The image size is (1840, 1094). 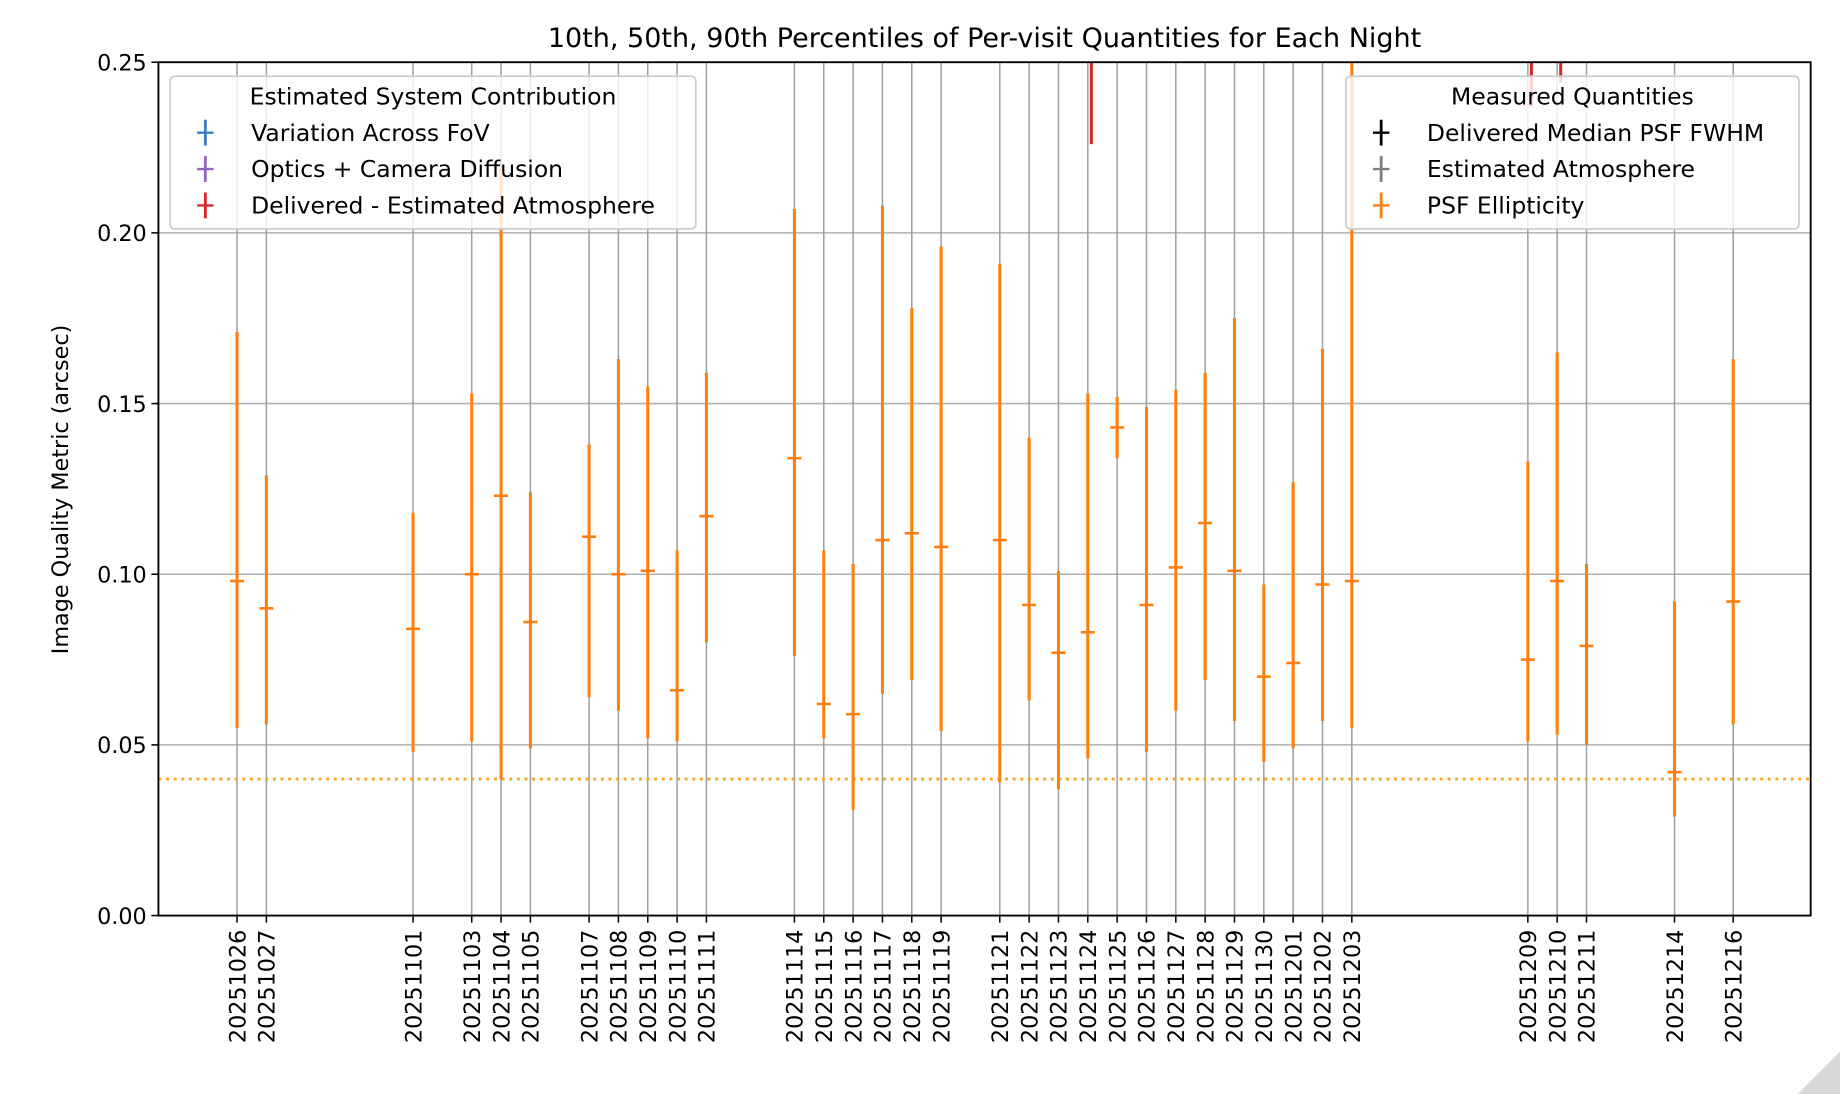 What do you see at coordinates (1558, 986) in the screenshot?
I see `x-tick-label: 20251210` at bounding box center [1558, 986].